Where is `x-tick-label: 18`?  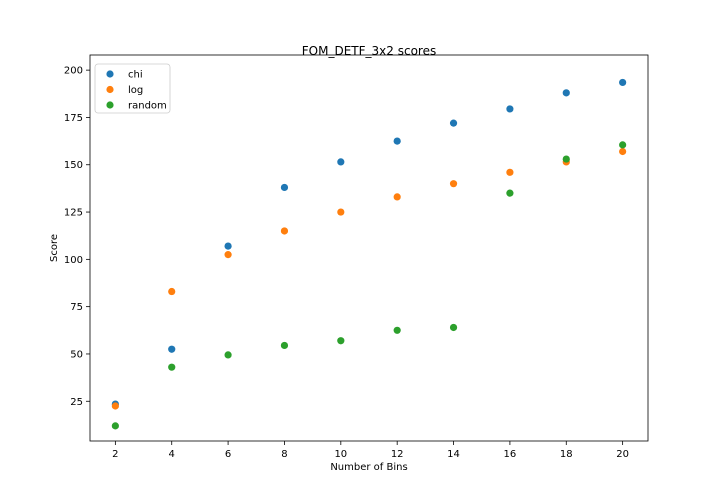
x-tick-label: 18 is located at coordinates (566, 454).